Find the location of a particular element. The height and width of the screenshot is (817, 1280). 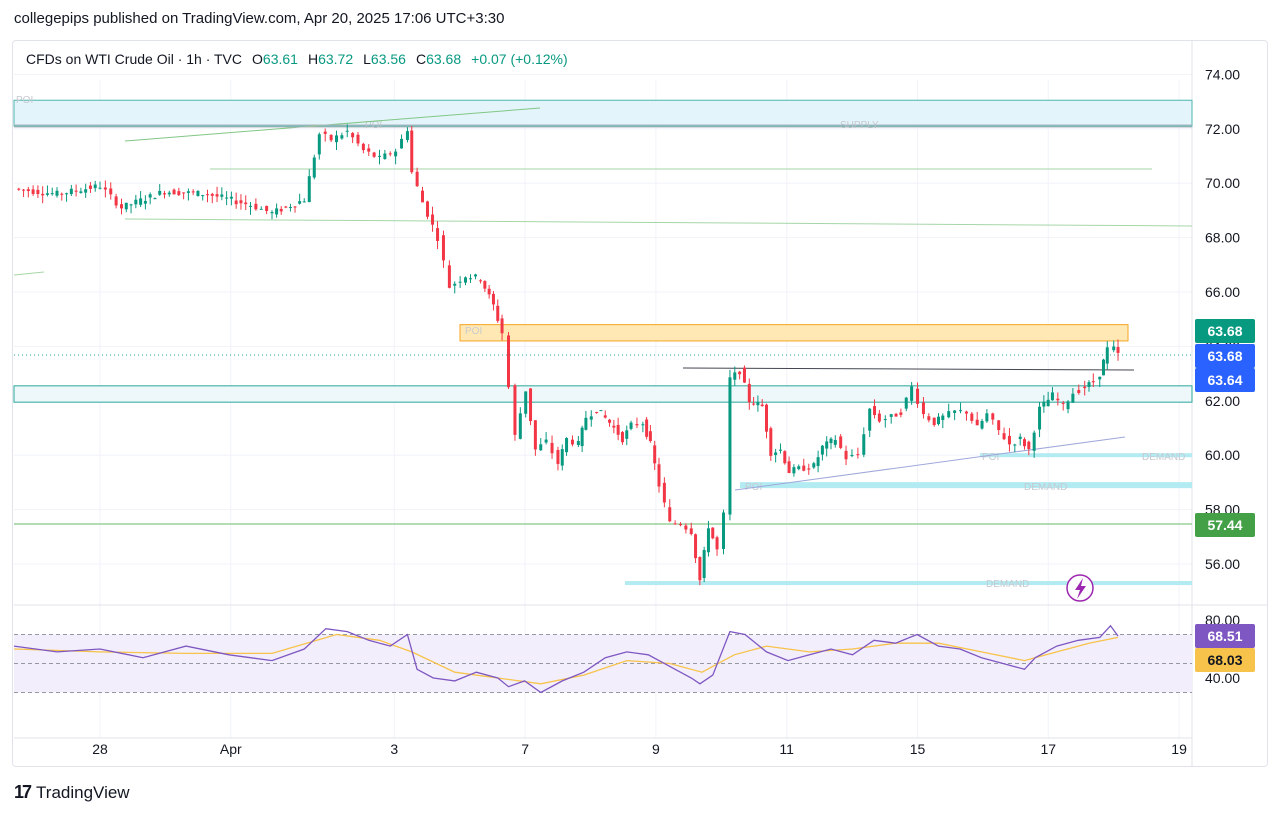

low-value: L63.56 is located at coordinates (384, 59).